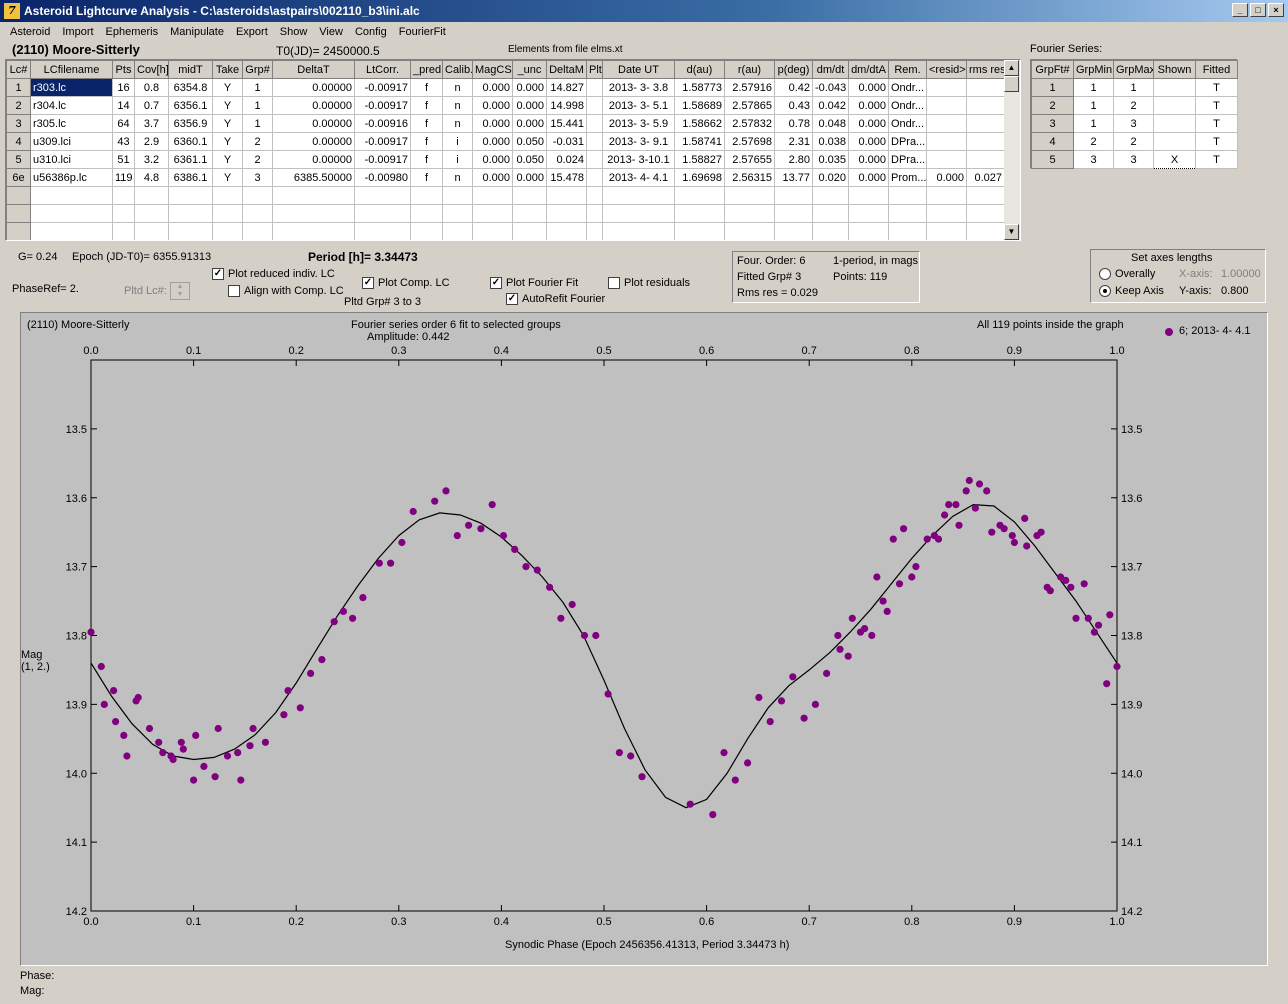 Image resolution: width=1288 pixels, height=1004 pixels. What do you see at coordinates (123, 105) in the screenshot?
I see `table-cell: 14` at bounding box center [123, 105].